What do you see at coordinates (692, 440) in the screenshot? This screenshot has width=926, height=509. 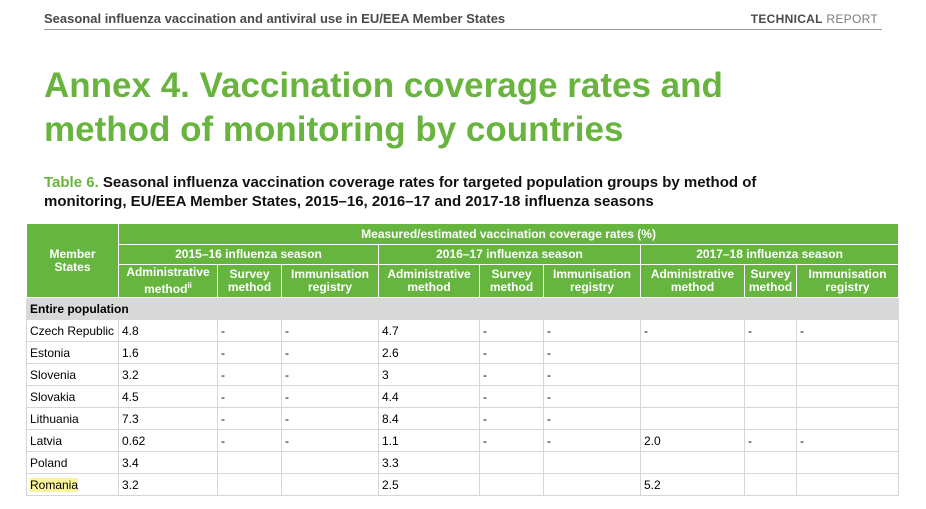 I see `value-cell: 2.0` at bounding box center [692, 440].